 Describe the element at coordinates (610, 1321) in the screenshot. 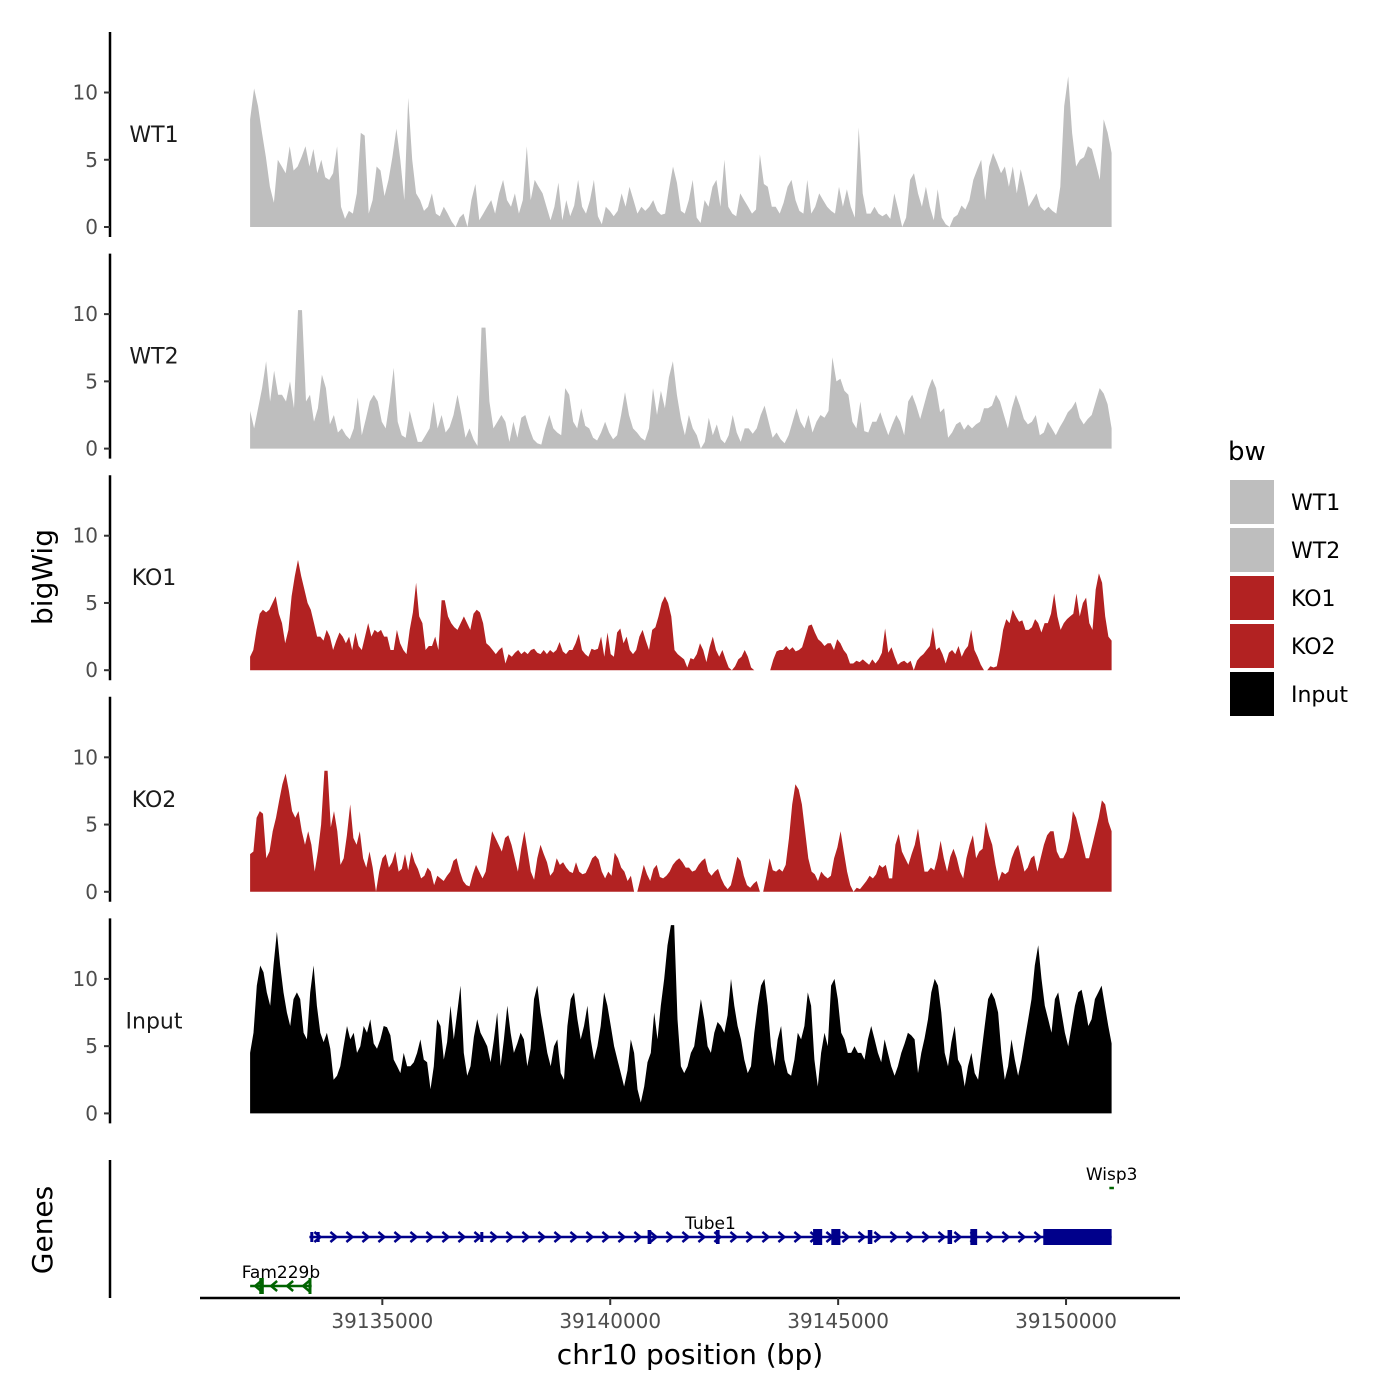

I see `x-tick-label: 39140000` at that location.